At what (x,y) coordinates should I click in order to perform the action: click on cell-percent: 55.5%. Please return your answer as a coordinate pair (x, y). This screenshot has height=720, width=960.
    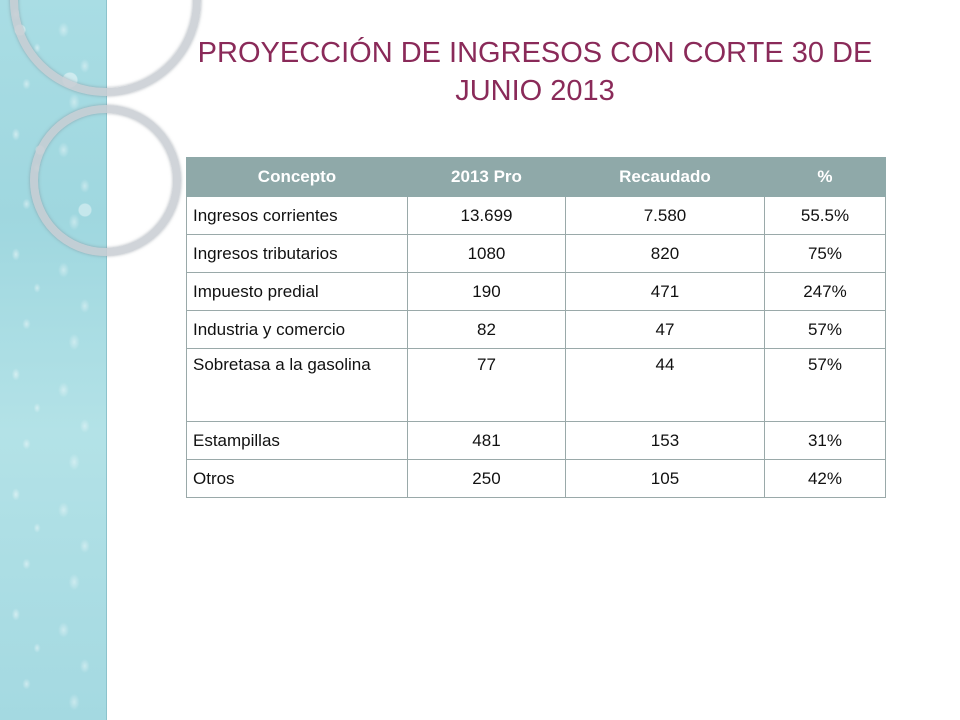
    Looking at the image, I should click on (825, 215).